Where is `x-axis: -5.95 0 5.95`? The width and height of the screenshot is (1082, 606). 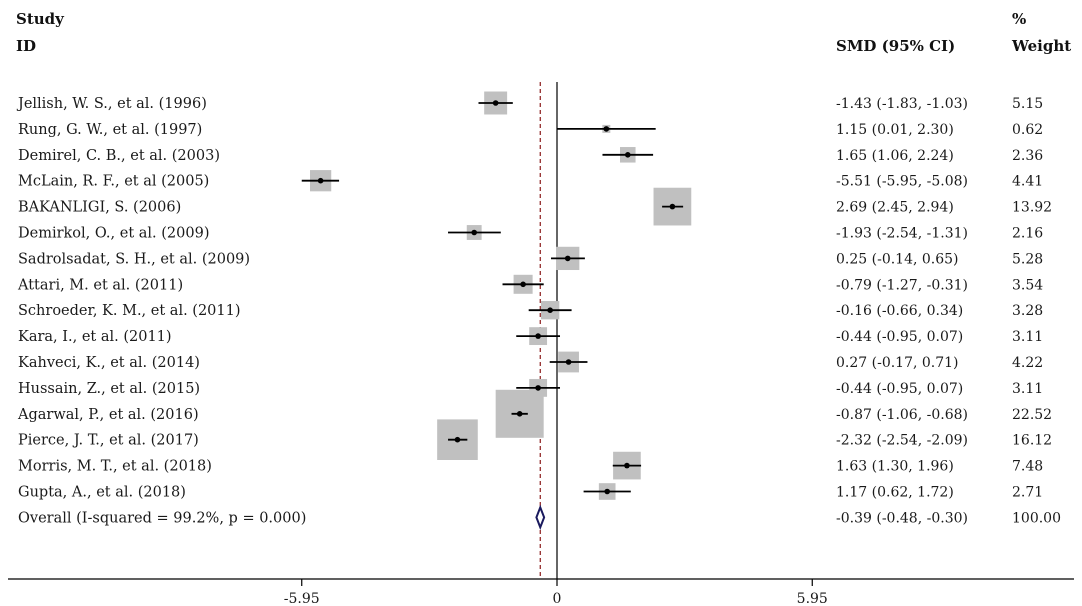 x-axis: -5.95 0 5.95 is located at coordinates (541, 592).